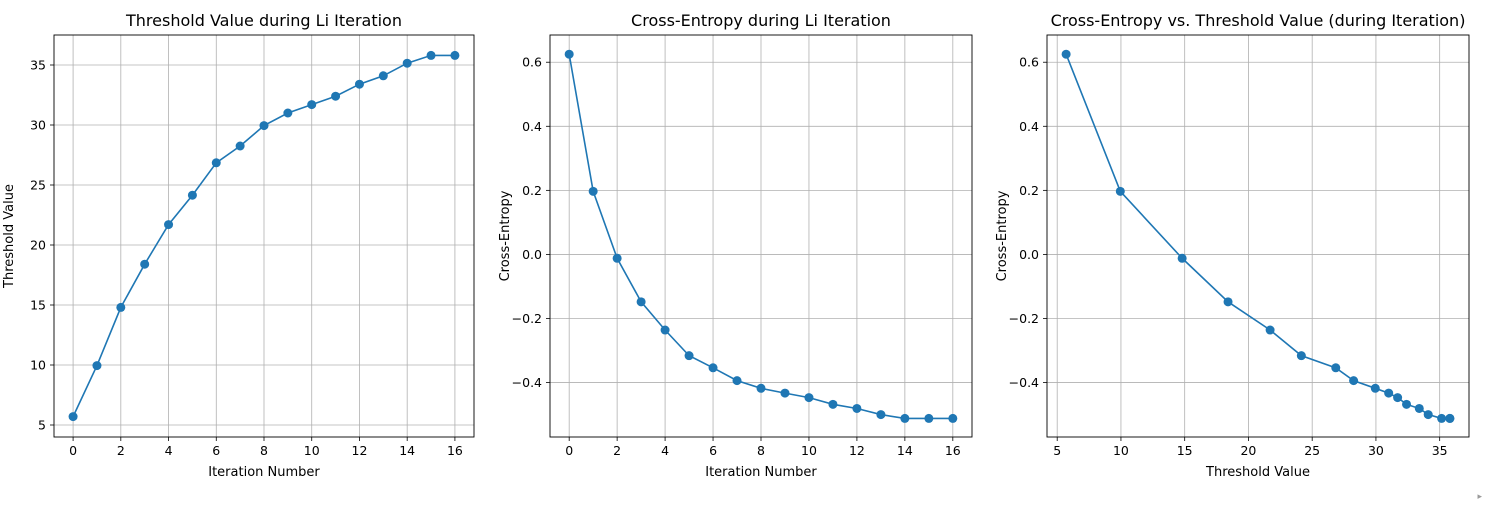 This screenshot has height=506, width=1486. Describe the element at coordinates (38, 365) in the screenshot. I see `y-tick-label: 10` at that location.